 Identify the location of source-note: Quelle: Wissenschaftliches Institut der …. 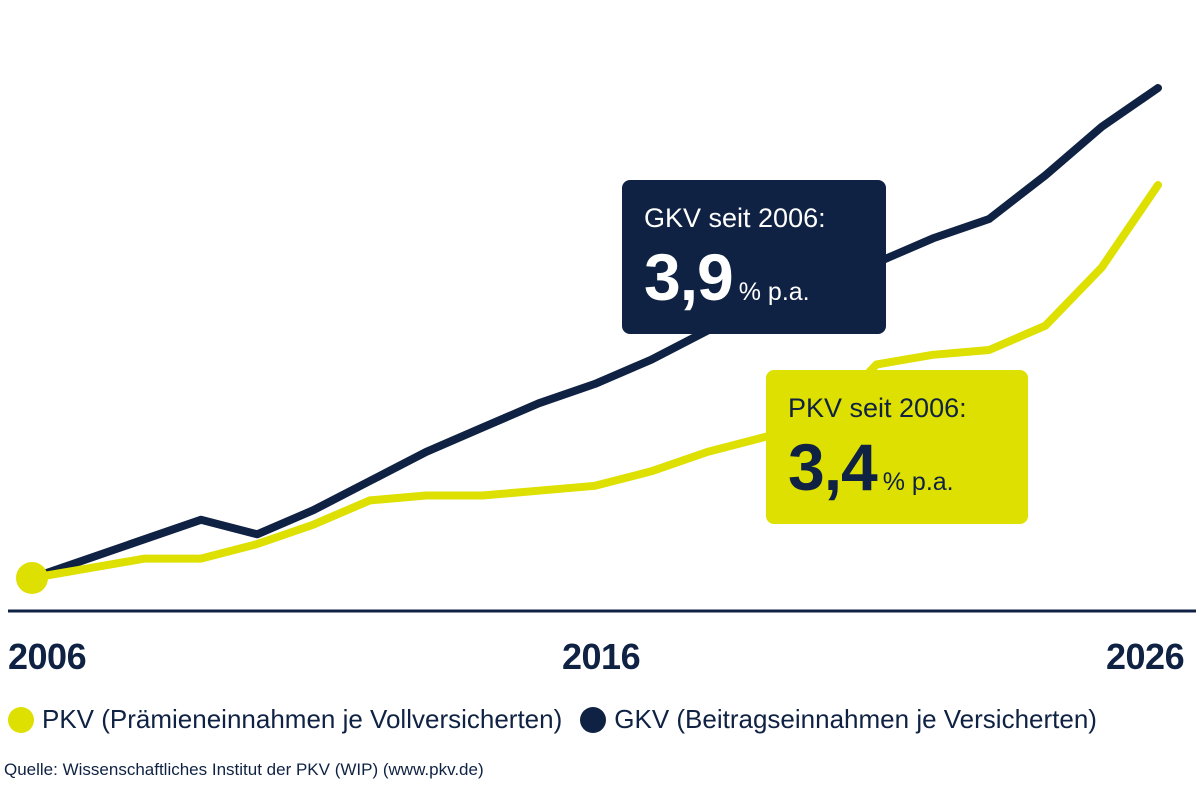
(244, 769).